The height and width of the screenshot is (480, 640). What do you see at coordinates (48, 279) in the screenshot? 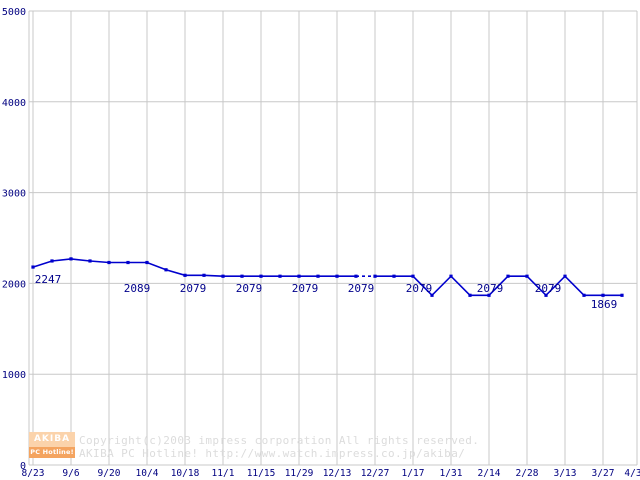
I see `data-point-label: 2247` at bounding box center [48, 279].